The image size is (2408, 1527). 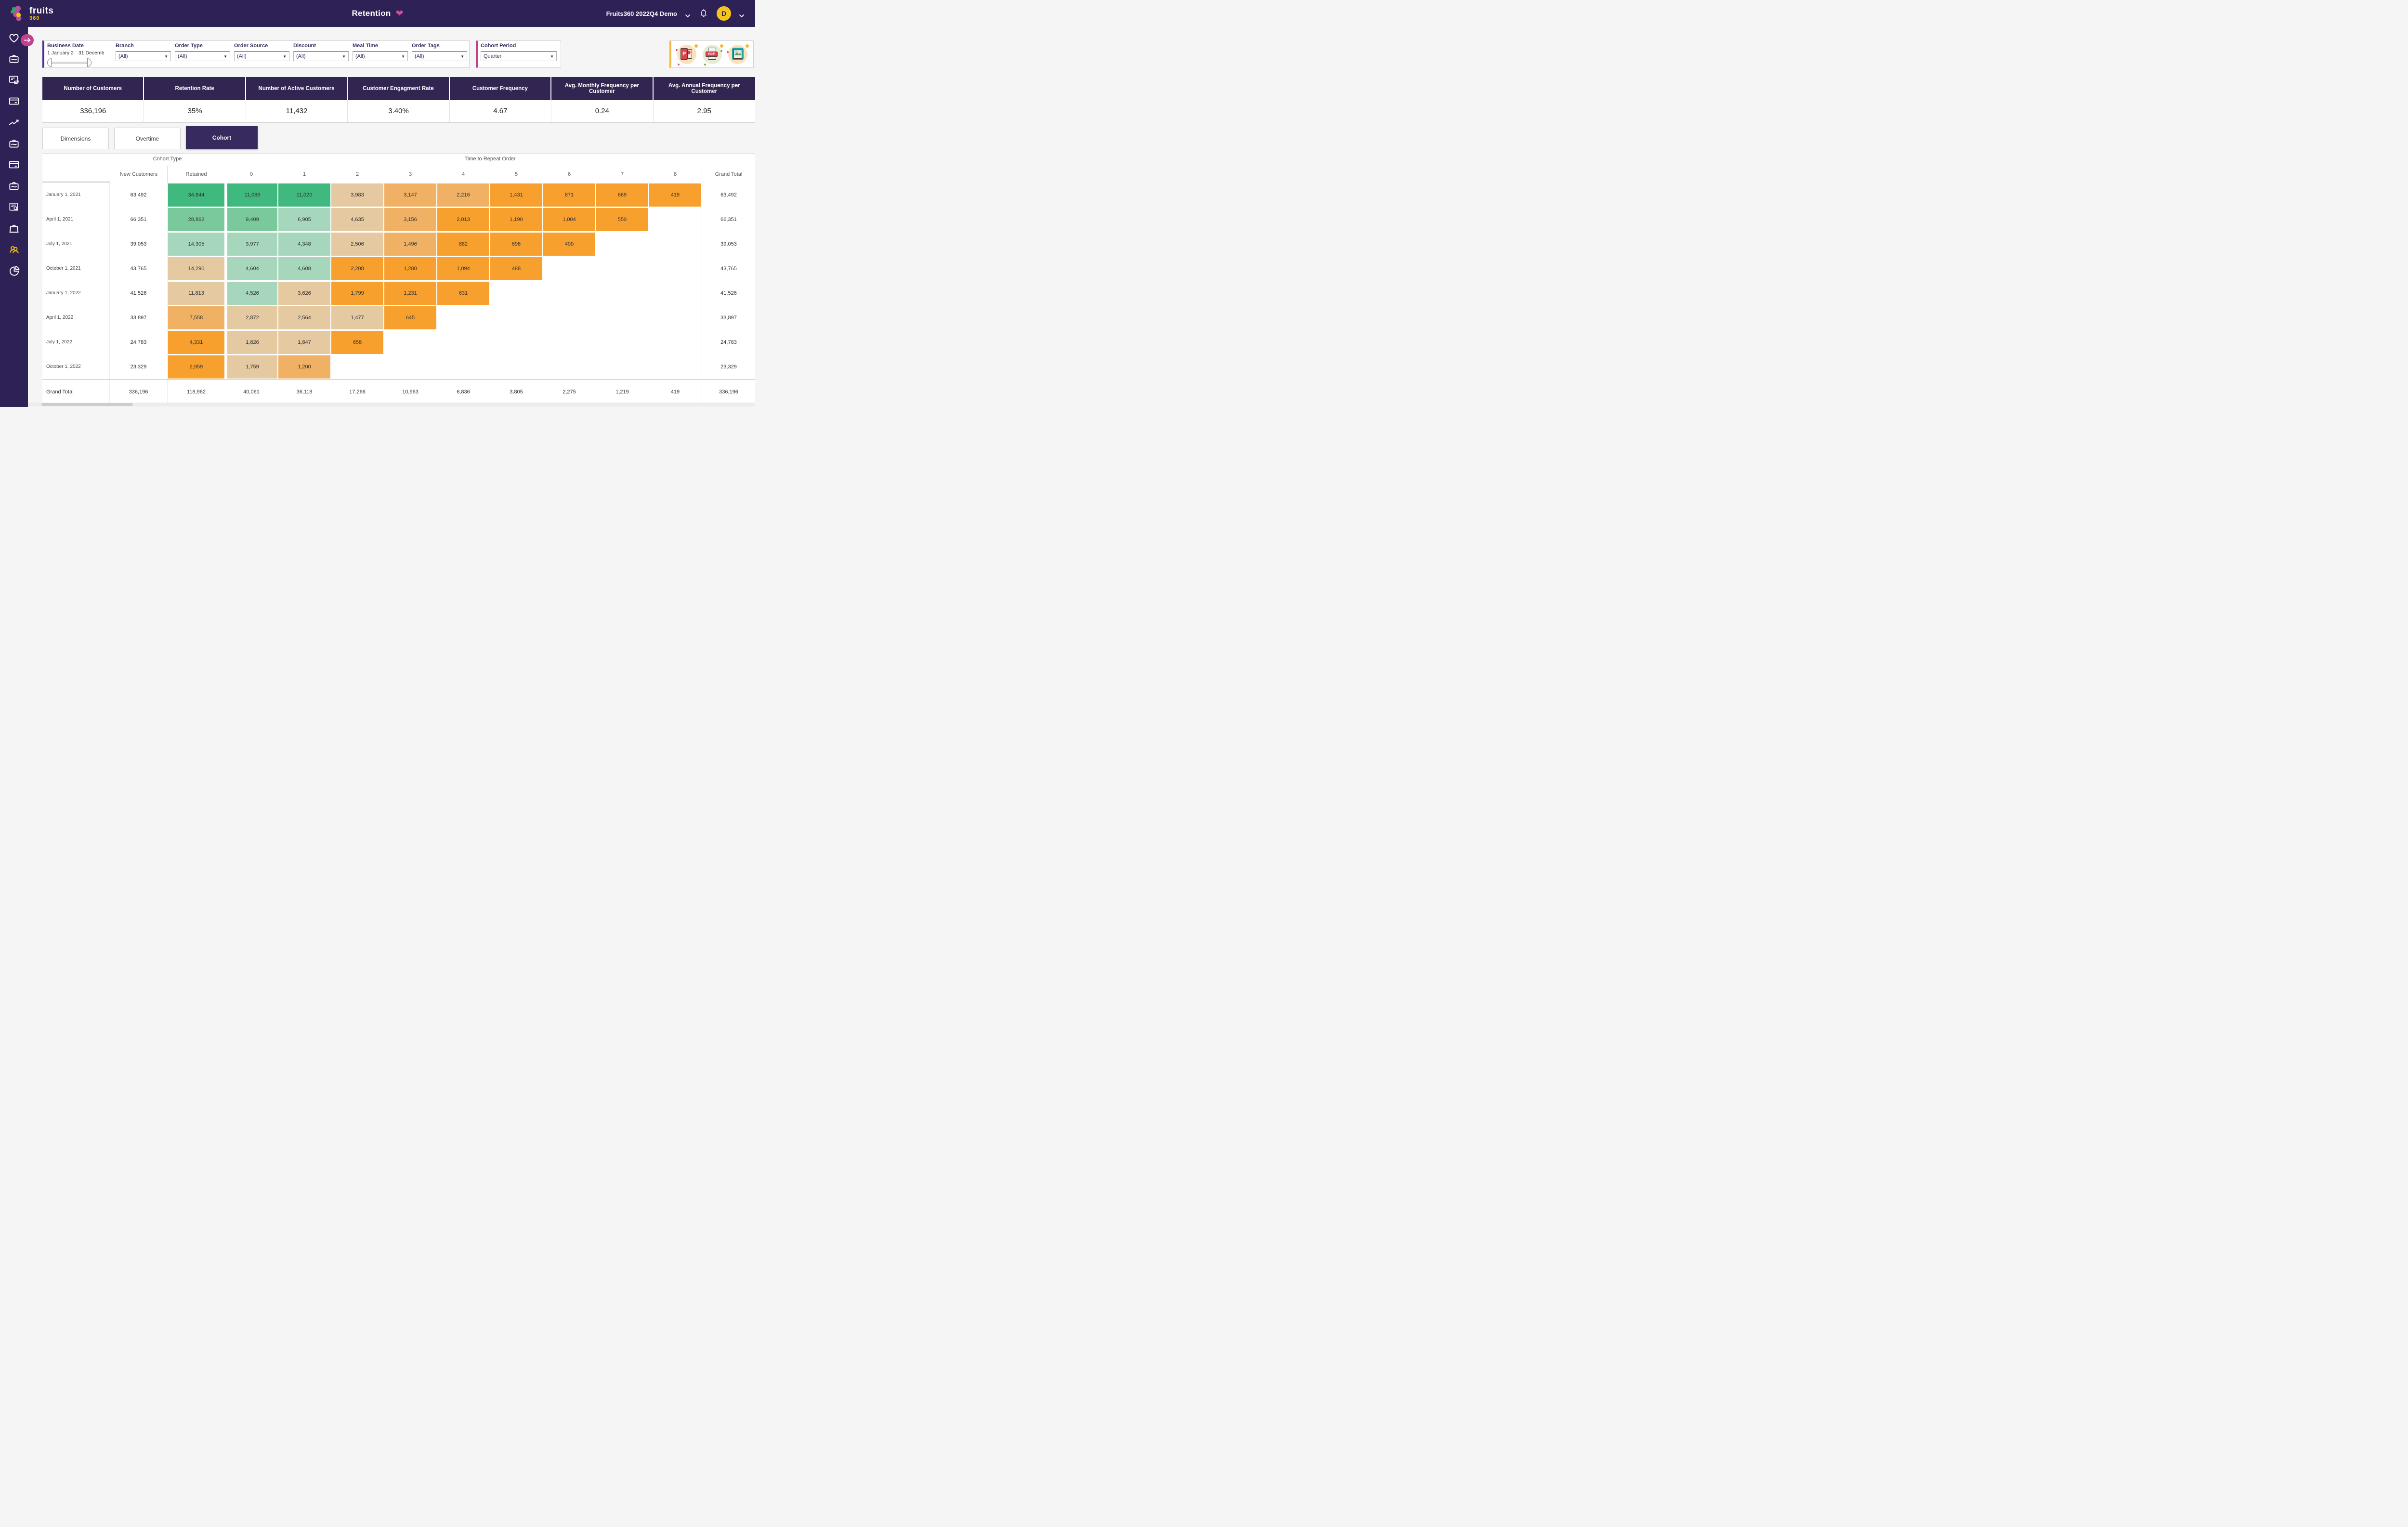 I want to click on export-pdf-button: PDF, so click(x=712, y=54).